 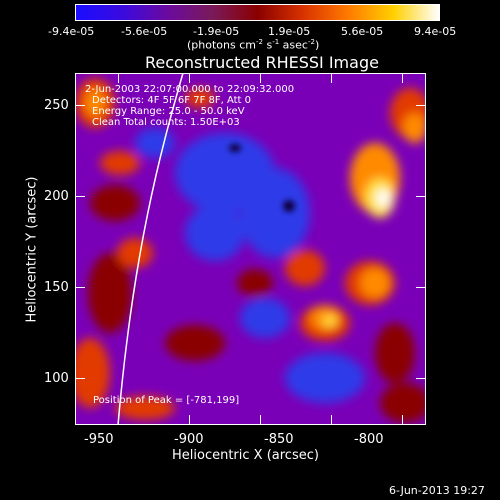 What do you see at coordinates (190, 89) in the screenshot?
I see `annotation-time: 2-Jun-2003 22:07:00.000 to 22:09:32.000` at bounding box center [190, 89].